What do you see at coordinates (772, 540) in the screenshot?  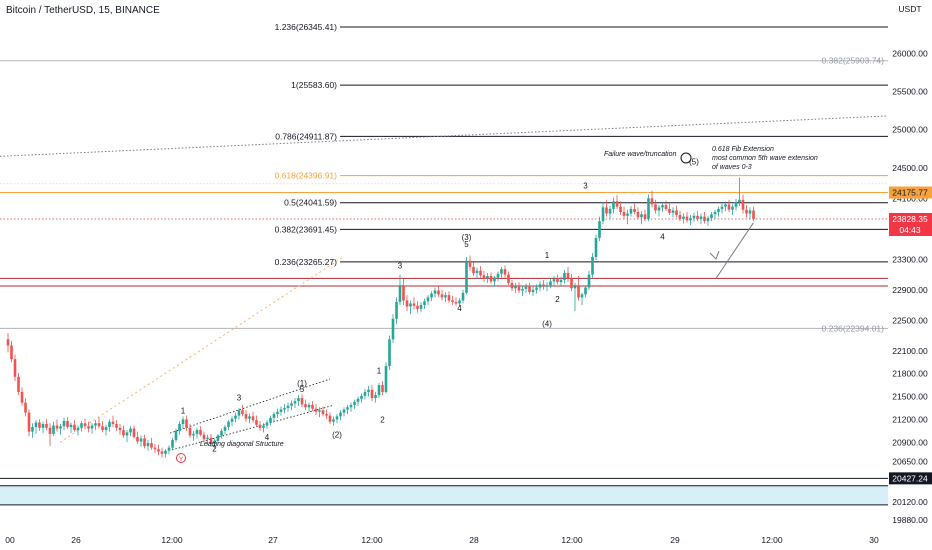 I see `x-tick-8: 12:00` at bounding box center [772, 540].